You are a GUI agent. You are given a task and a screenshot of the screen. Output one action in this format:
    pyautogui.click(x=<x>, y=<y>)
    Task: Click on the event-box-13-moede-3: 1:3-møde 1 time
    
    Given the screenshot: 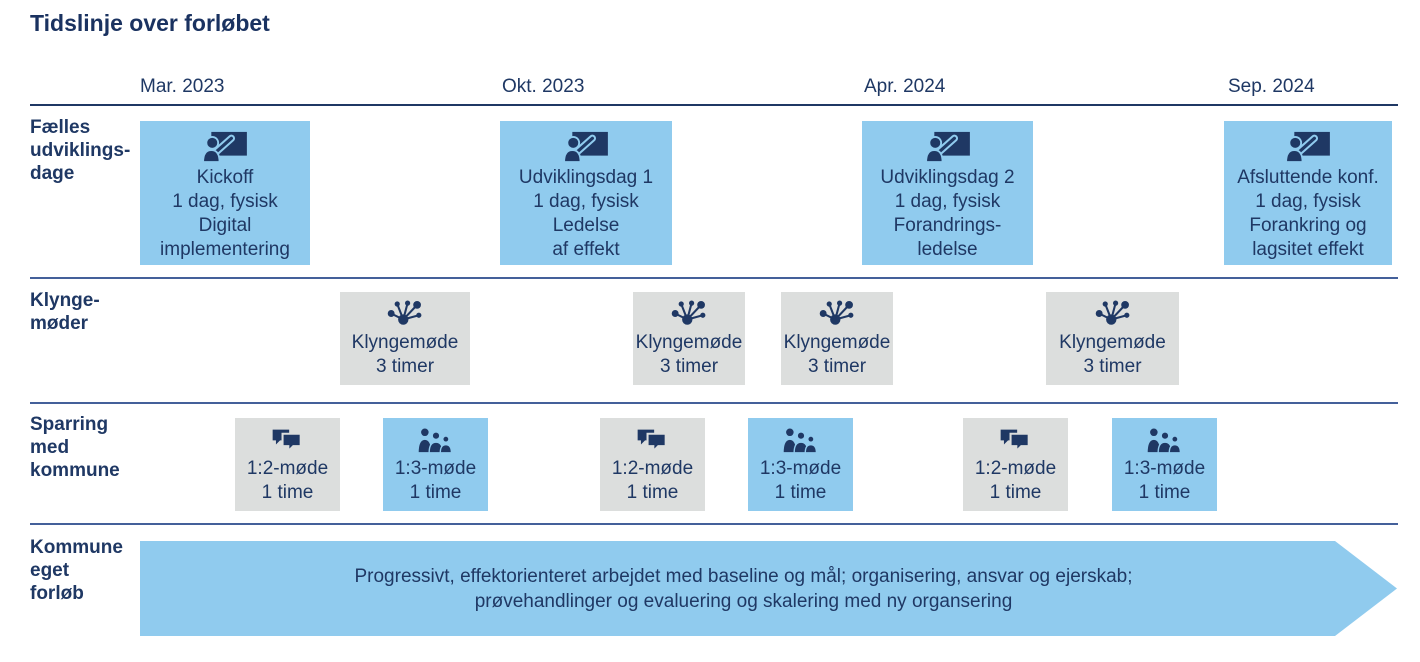 What is the action you would take?
    pyautogui.click(x=1164, y=464)
    